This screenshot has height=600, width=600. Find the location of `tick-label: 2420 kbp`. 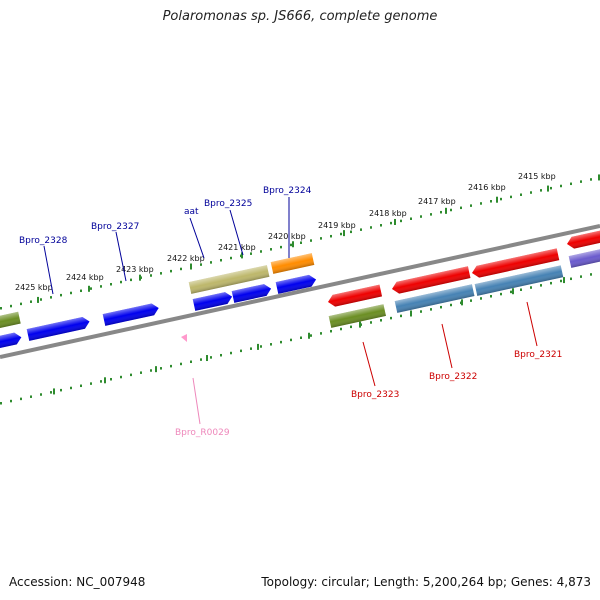

tick-label: 2420 kbp is located at coordinates (287, 236).